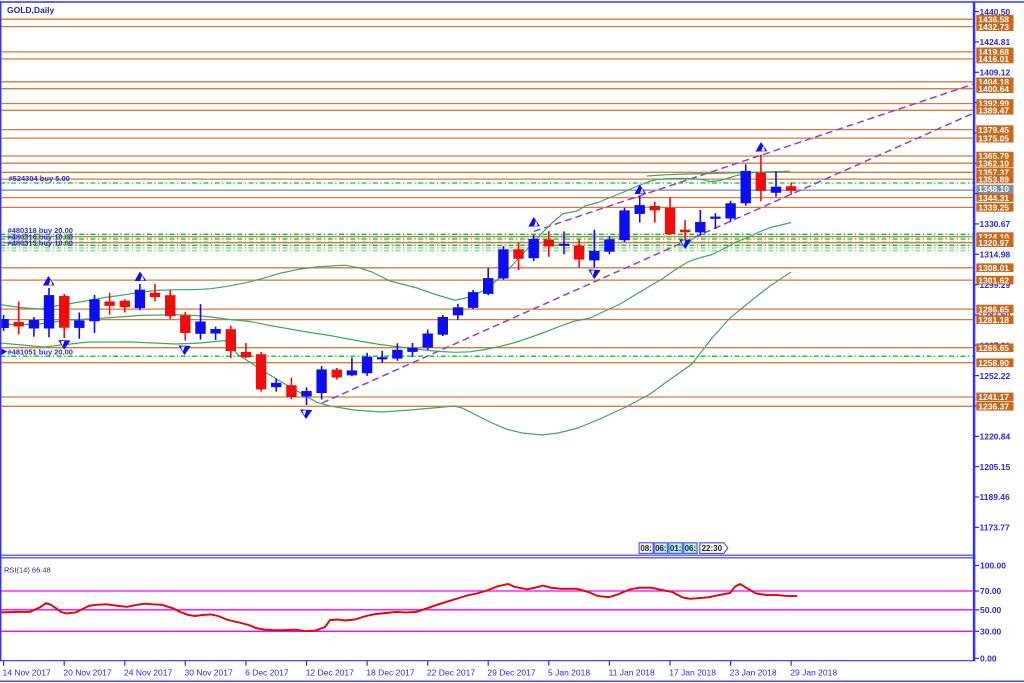 The image size is (1024, 683). What do you see at coordinates (267, 673) in the screenshot?
I see `svg-text: 6 Dec 2017` at bounding box center [267, 673].